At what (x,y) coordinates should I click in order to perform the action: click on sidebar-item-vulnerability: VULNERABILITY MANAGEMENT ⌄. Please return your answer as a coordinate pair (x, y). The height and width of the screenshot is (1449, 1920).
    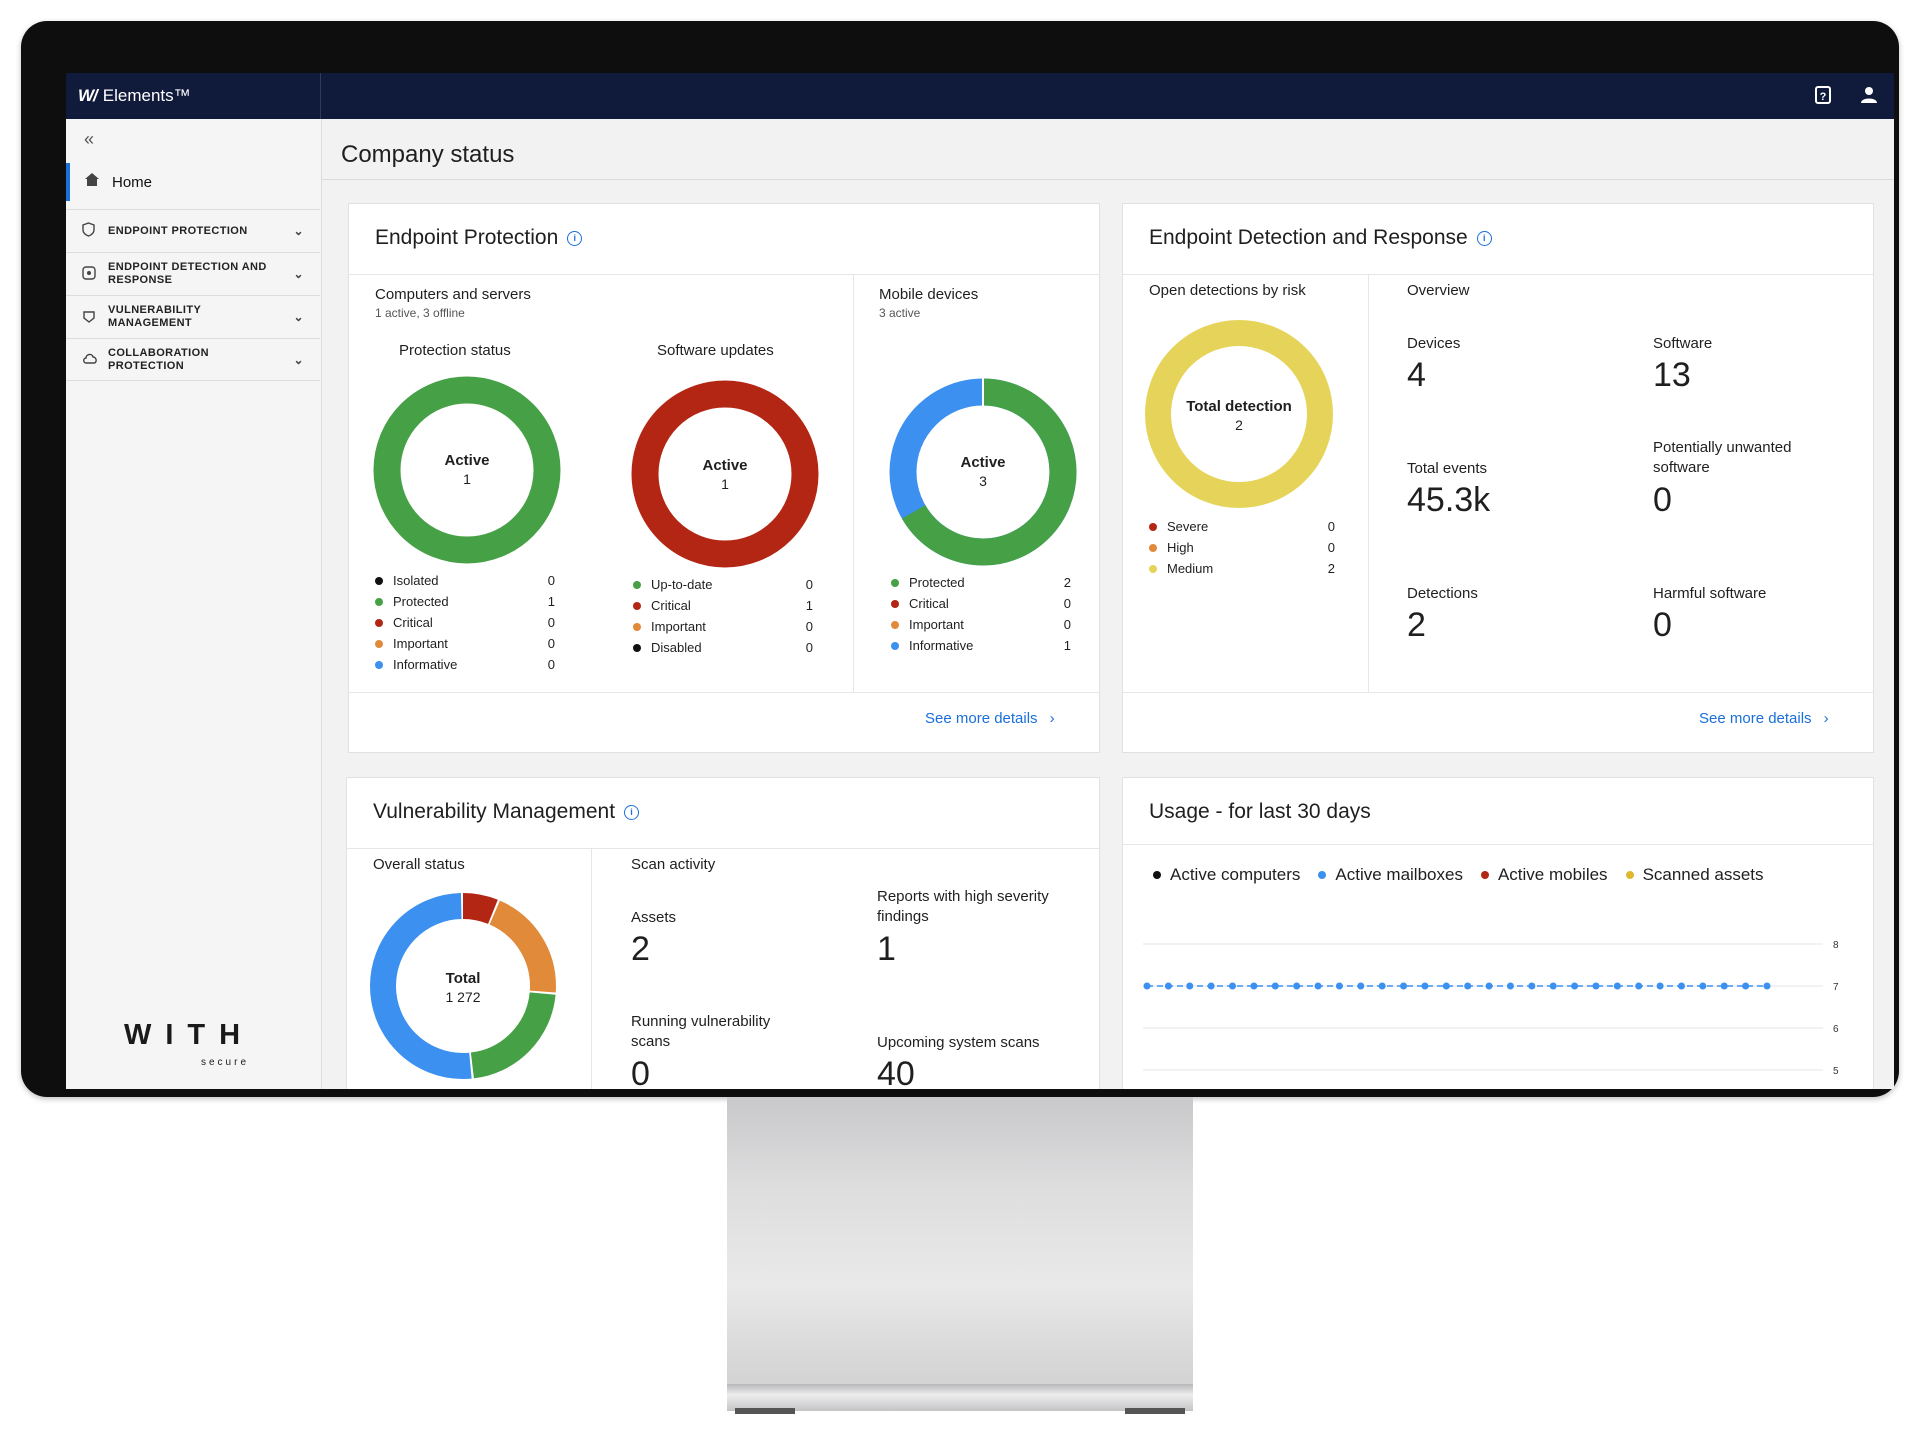
    Looking at the image, I should click on (193, 316).